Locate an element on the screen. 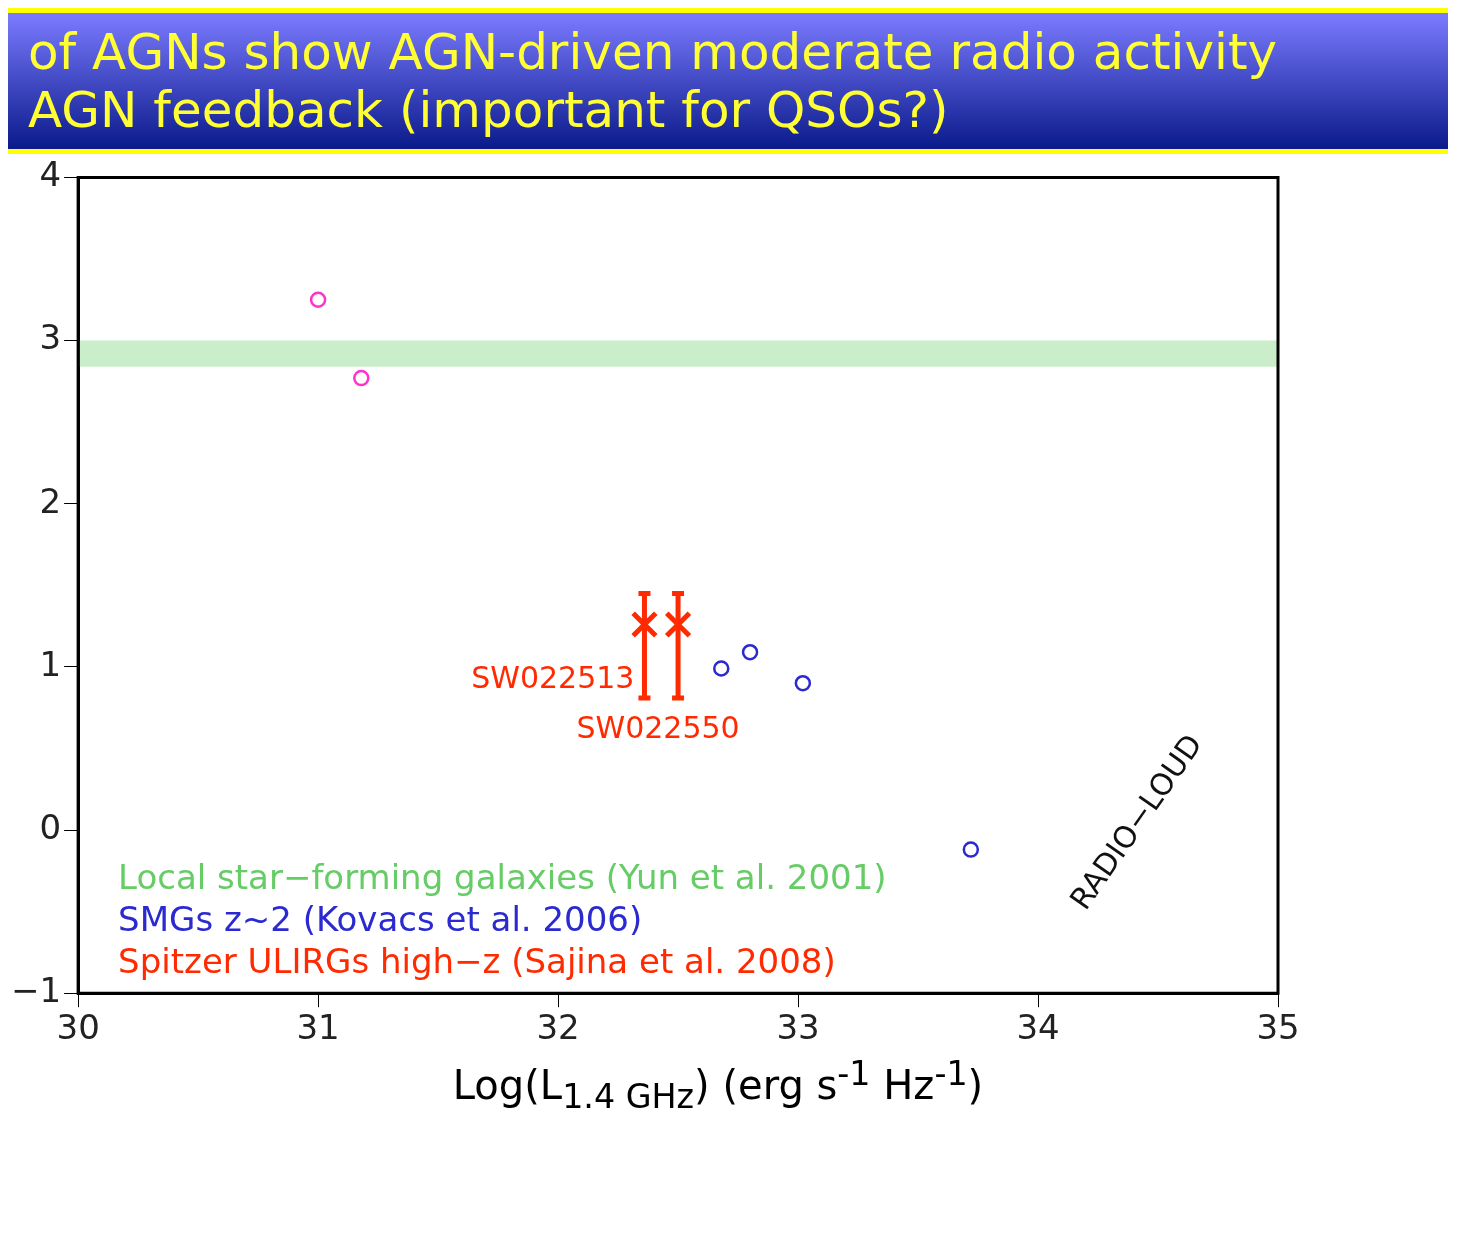  chart-subtitle: AGN feedback (important for QSOs?) is located at coordinates (489, 110).